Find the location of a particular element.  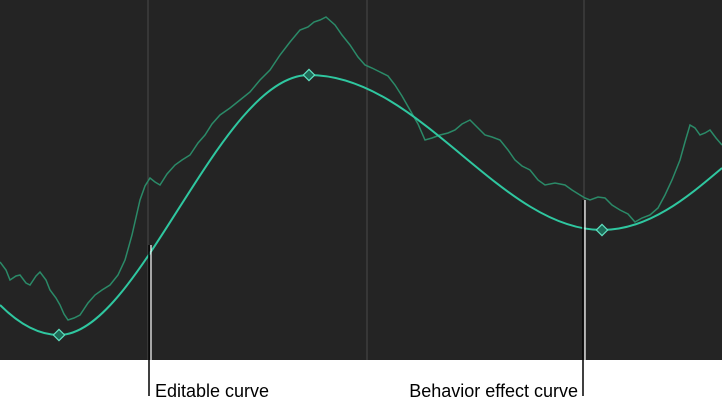

callout-label: Editable curve is located at coordinates (212, 391).